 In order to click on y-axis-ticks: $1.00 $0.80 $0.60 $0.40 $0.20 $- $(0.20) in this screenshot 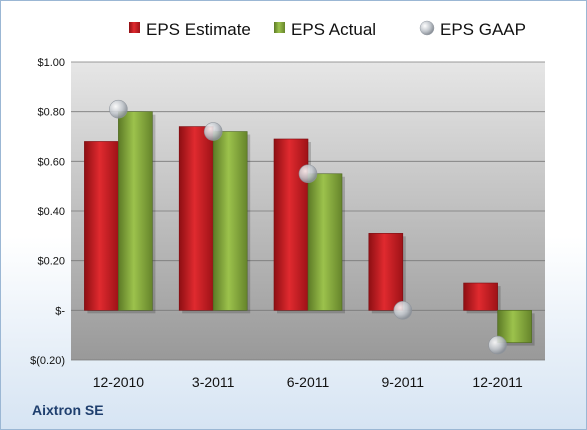, I will do `click(47, 212)`.